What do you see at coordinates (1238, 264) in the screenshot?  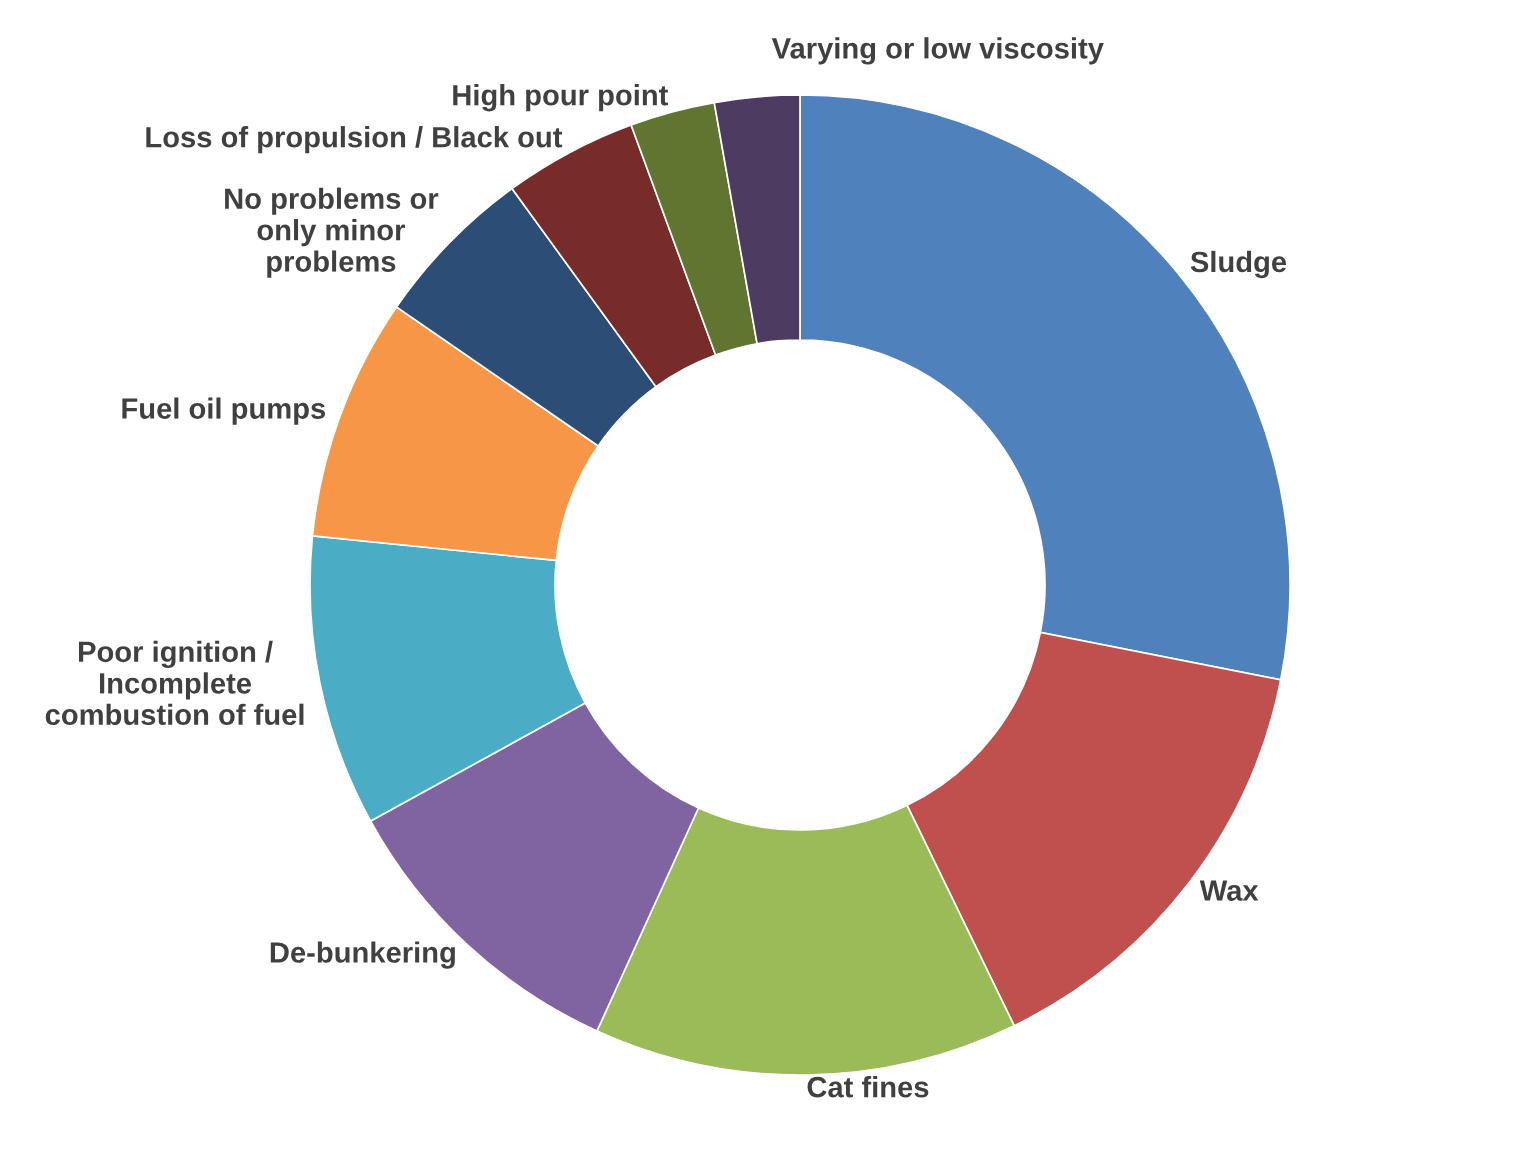 I see `slice-label: Sludge` at bounding box center [1238, 264].